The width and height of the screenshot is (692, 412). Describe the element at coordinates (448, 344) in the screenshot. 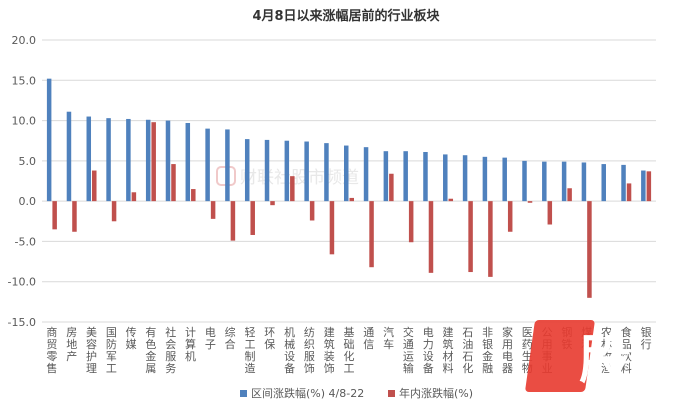

I see `x-tick-char: 筑` at that location.